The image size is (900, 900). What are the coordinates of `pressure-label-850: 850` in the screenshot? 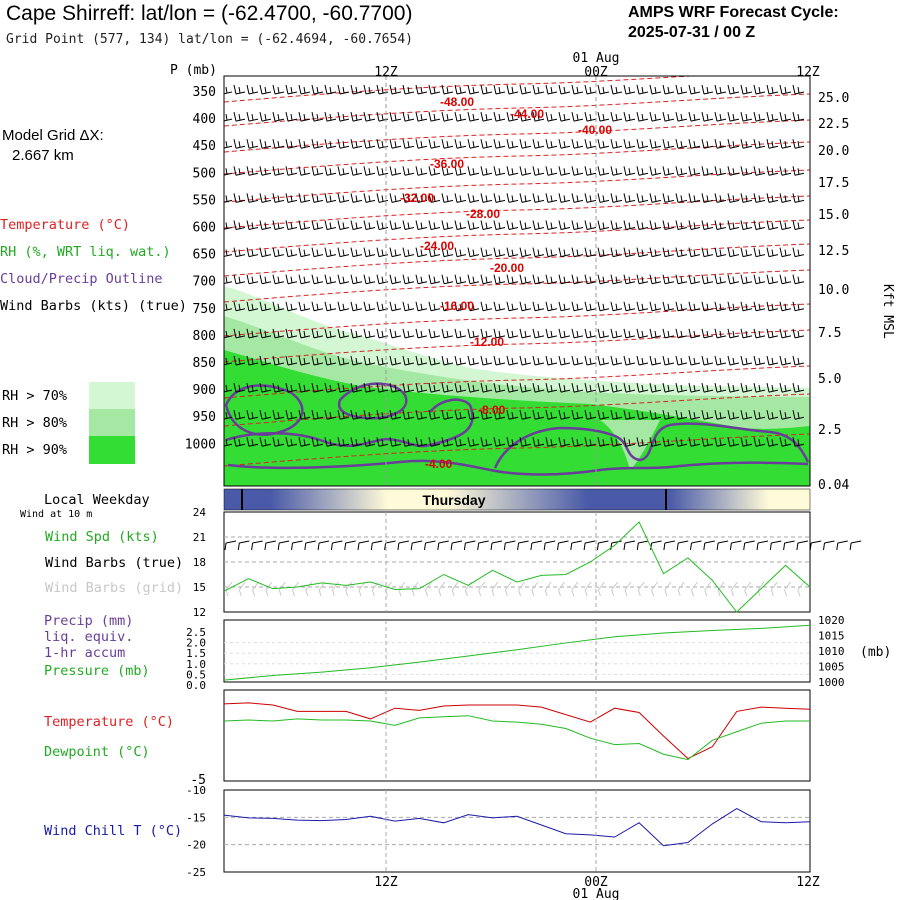 It's located at (204, 363).